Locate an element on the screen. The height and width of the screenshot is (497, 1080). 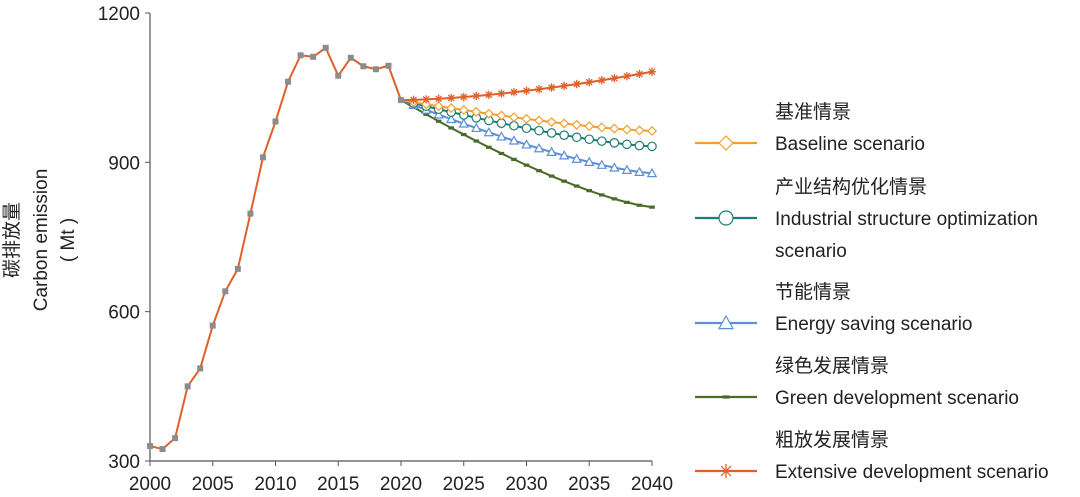
legend-label-zh: 产业结构优化情景 is located at coordinates (851, 187).